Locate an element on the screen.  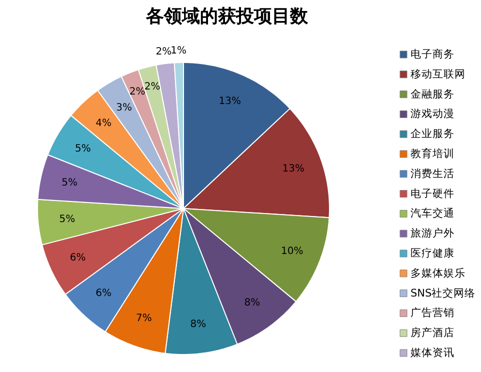
data-label: 1% is located at coordinates (178, 50).